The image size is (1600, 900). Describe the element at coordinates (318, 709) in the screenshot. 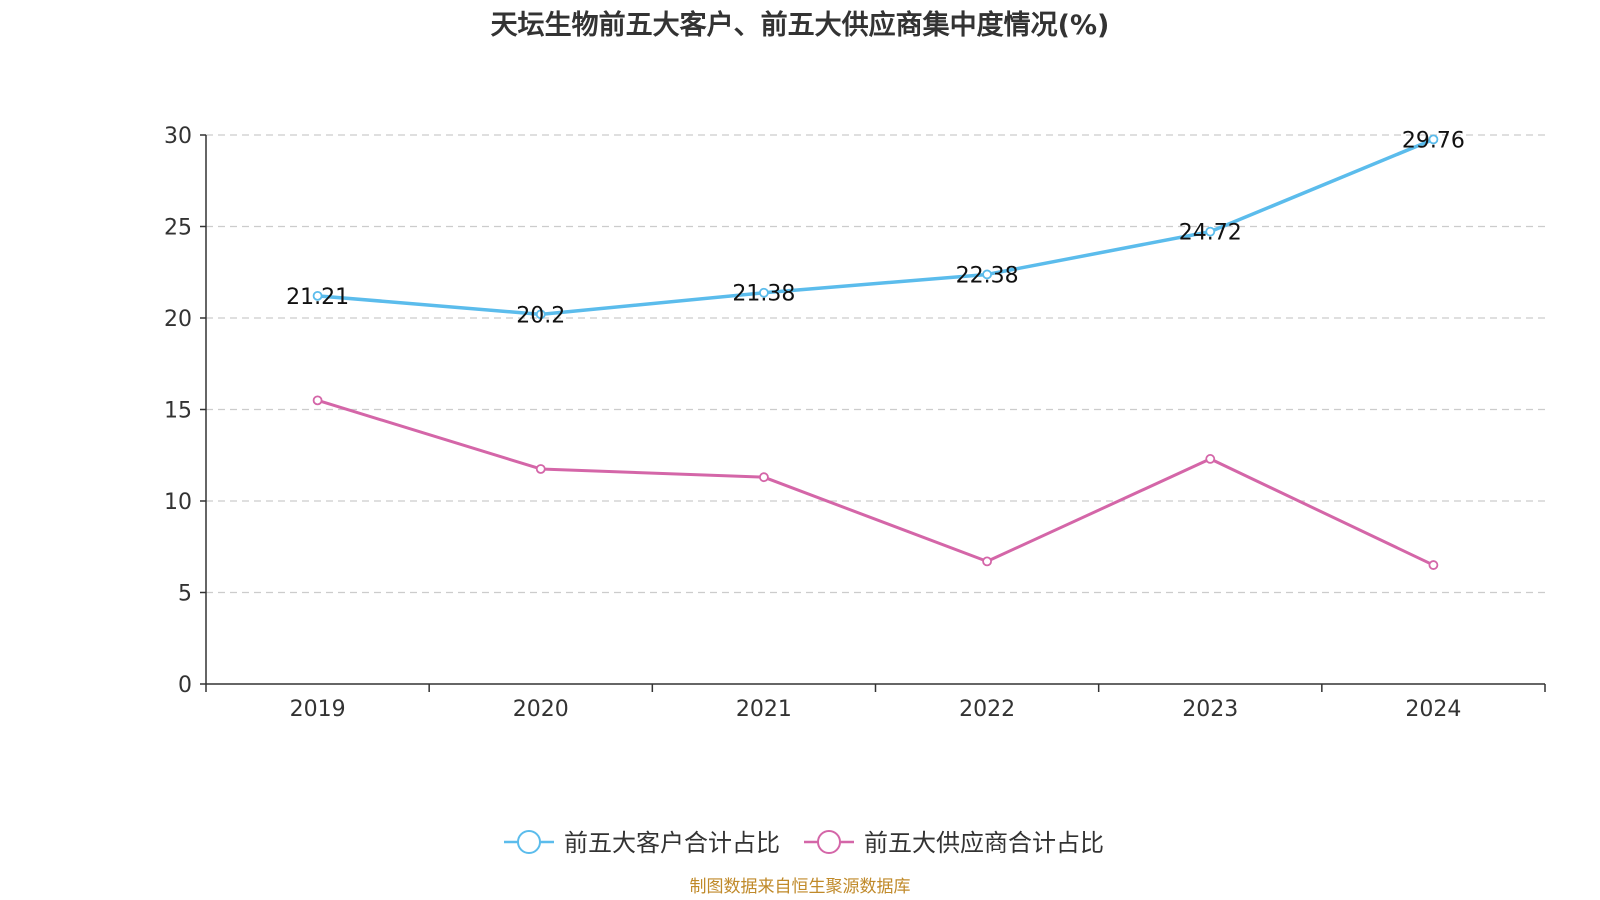

I see `x-tick-label-2019: 2019` at that location.